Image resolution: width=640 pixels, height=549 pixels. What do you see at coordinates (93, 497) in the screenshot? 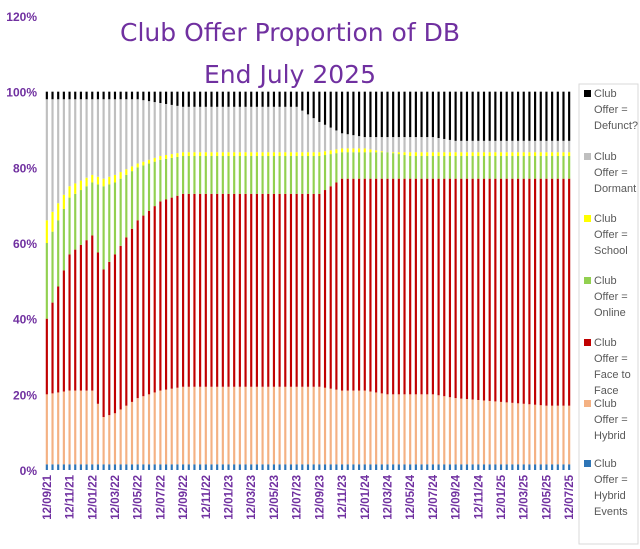
I see `x-tick-label: 12/01/22` at bounding box center [93, 497].